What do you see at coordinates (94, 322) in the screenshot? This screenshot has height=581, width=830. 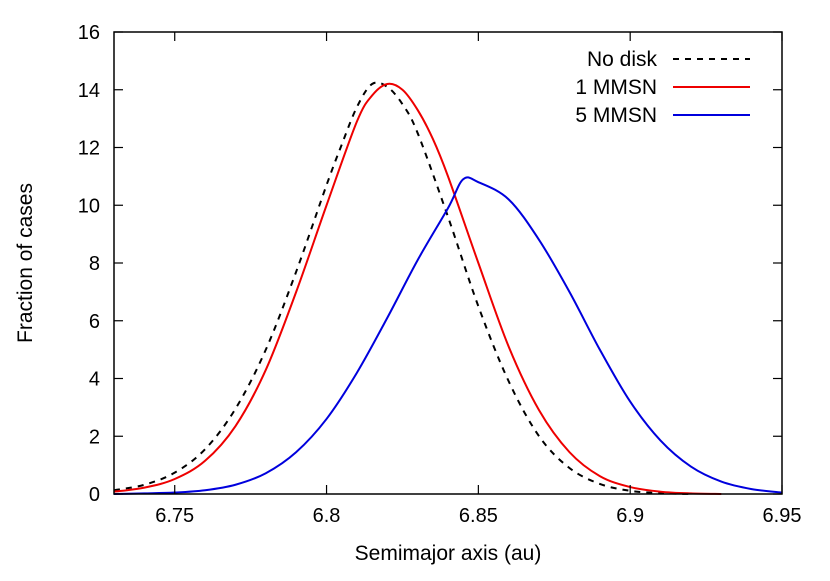 I see `y-tick-label: 6` at bounding box center [94, 322].